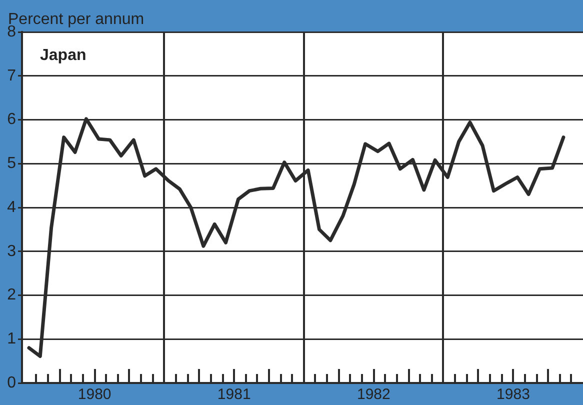  What do you see at coordinates (63, 55) in the screenshot?
I see `text: Japan` at bounding box center [63, 55].